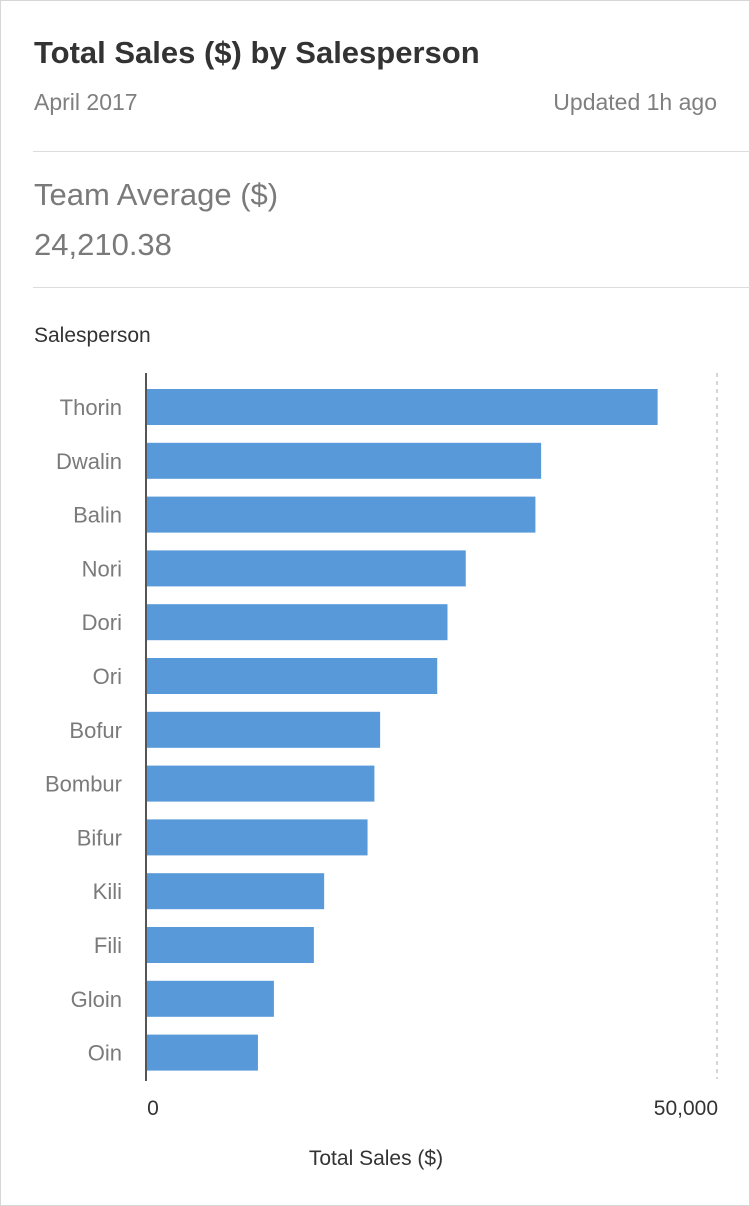 Image resolution: width=750 pixels, height=1206 pixels. Describe the element at coordinates (263, 729) in the screenshot. I see `bar-bofur` at that location.